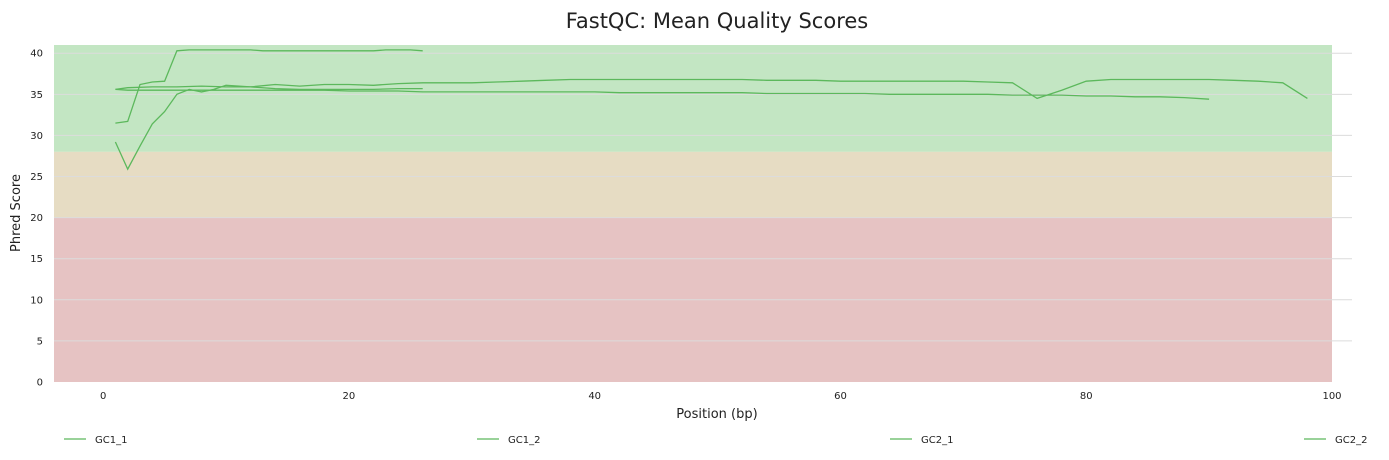 The width and height of the screenshot is (1389, 460). What do you see at coordinates (717, 21) in the screenshot?
I see `chart-title: FastQC: Mean Quality Scores` at bounding box center [717, 21].